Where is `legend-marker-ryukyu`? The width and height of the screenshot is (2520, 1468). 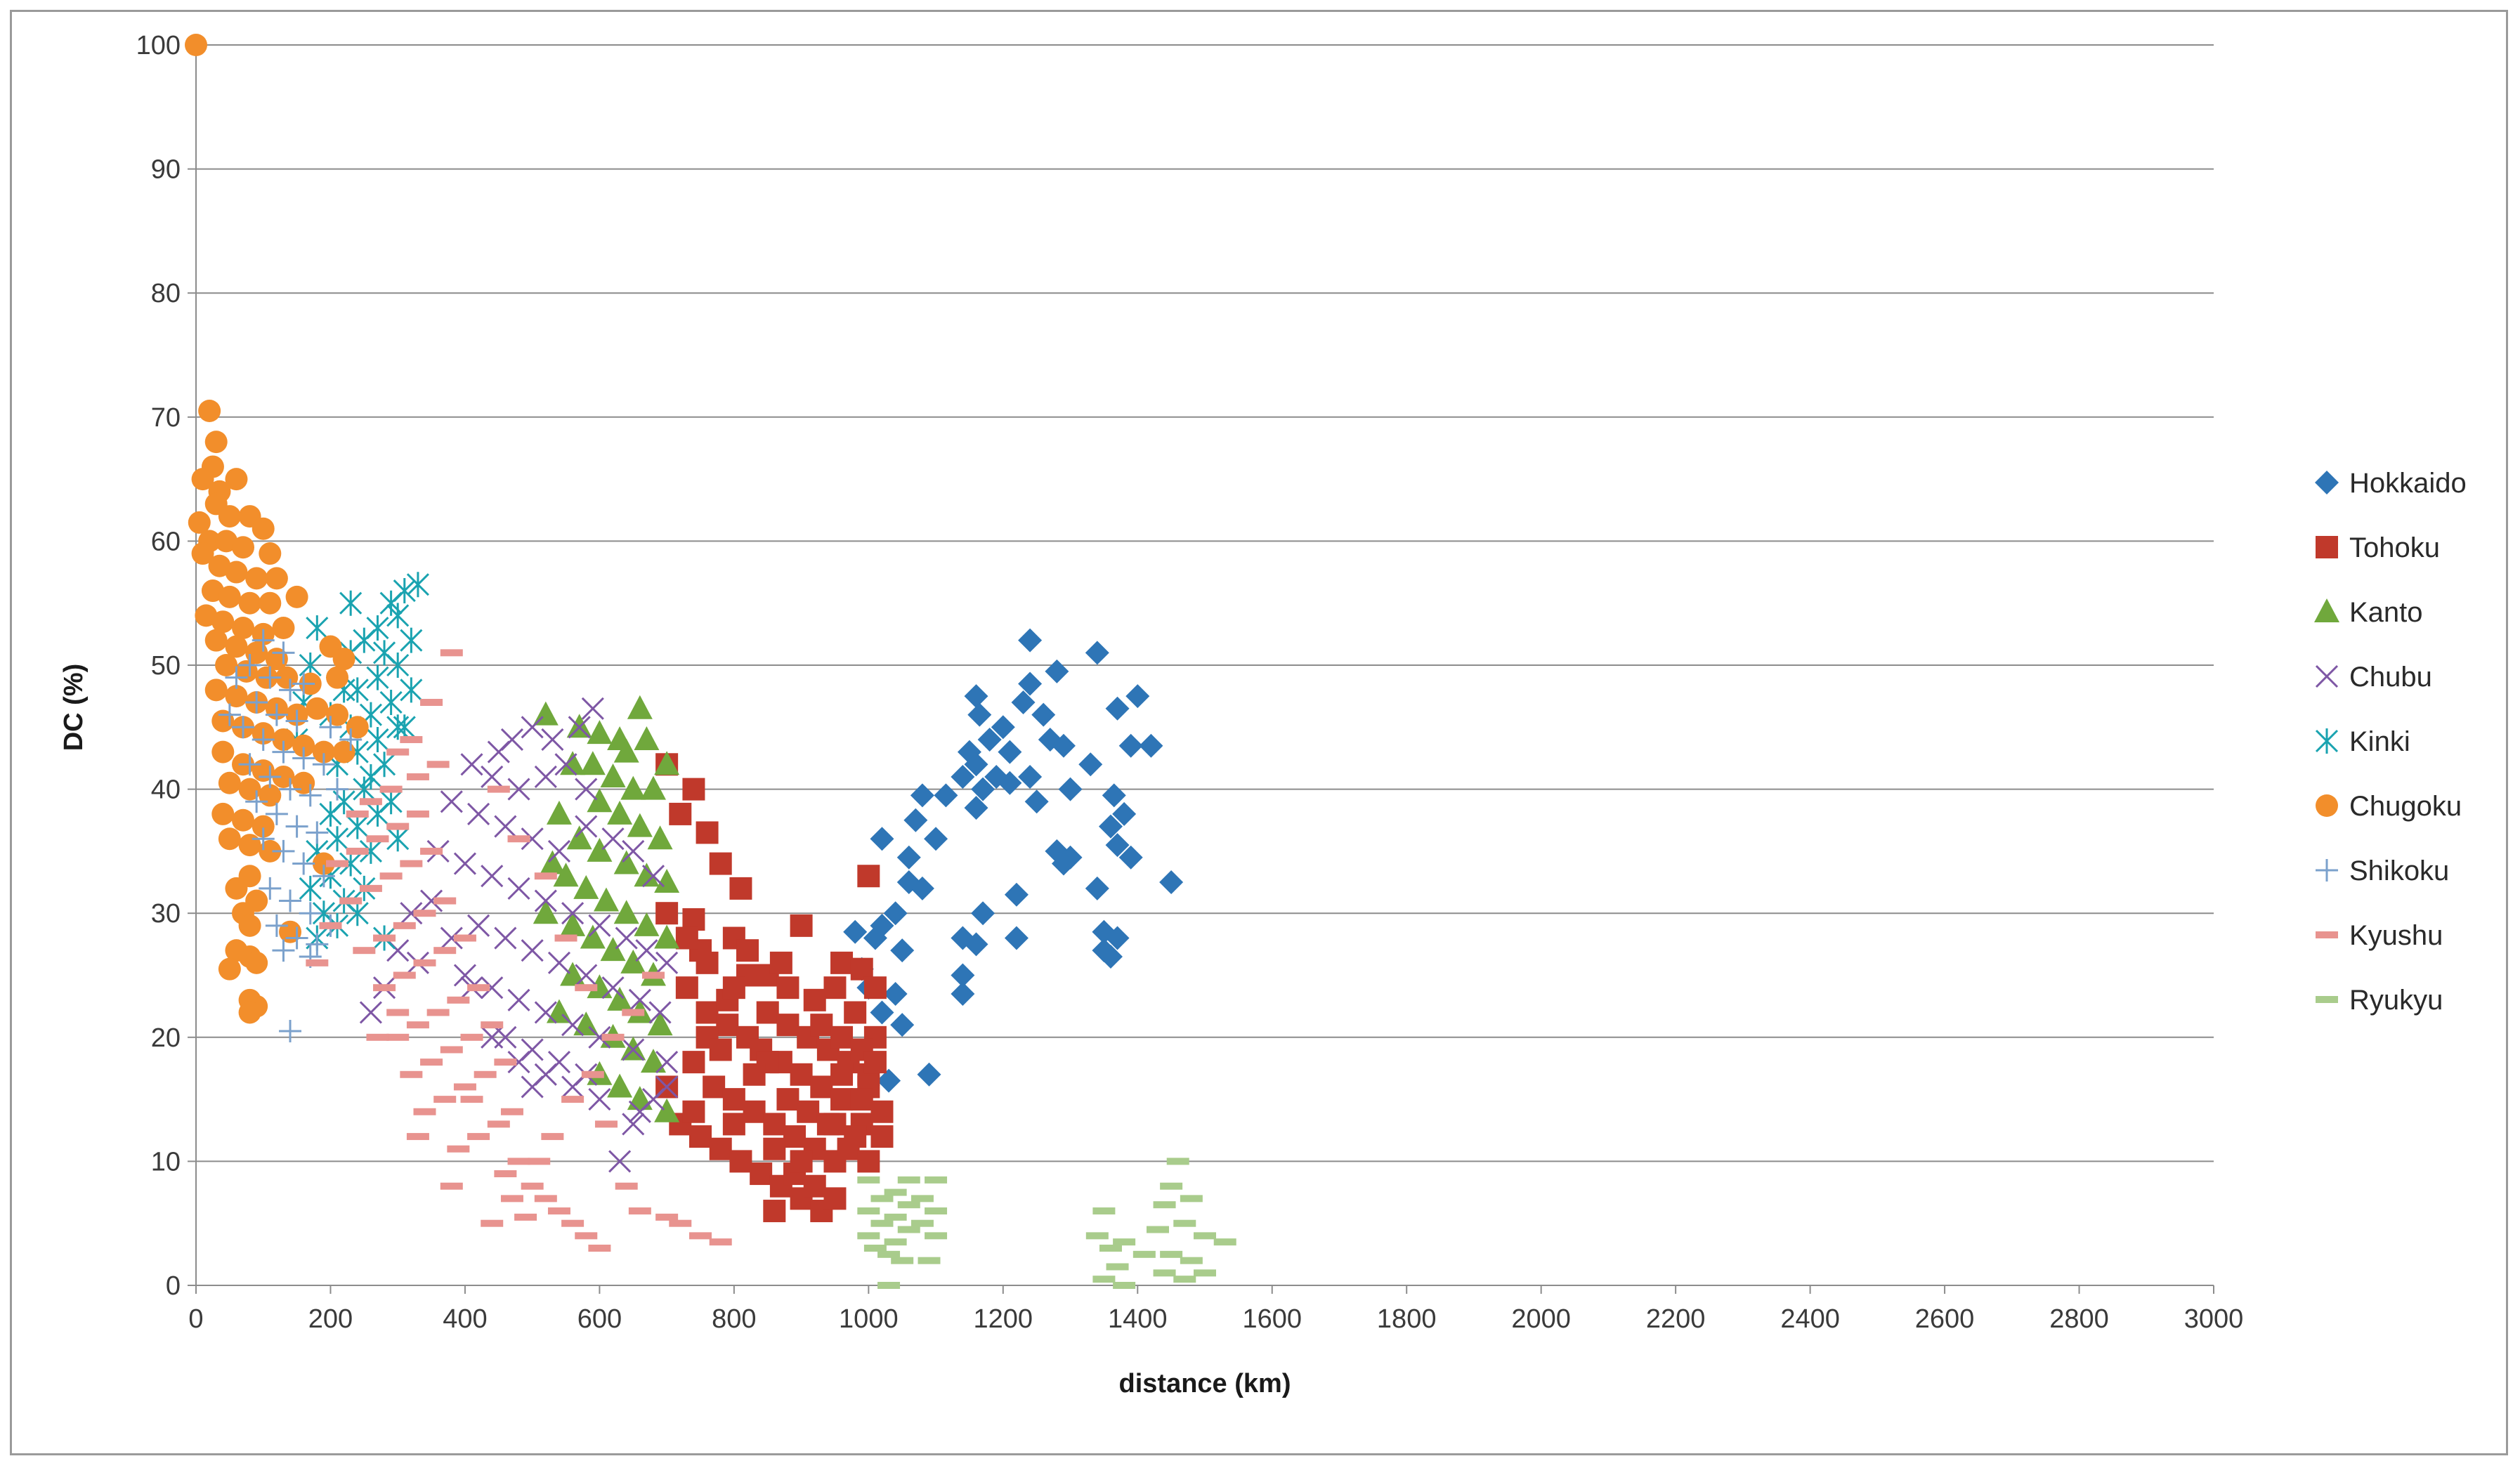 legend-marker-ryukyu is located at coordinates (2327, 999).